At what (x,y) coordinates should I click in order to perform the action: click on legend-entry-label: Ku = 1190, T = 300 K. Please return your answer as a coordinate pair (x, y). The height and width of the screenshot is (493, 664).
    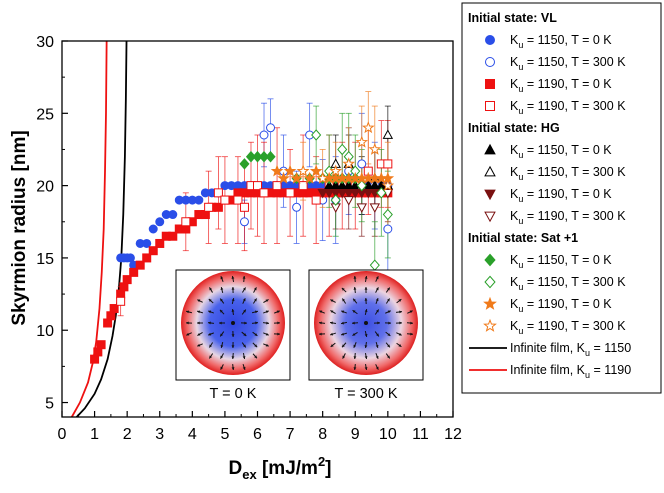
    Looking at the image, I should click on (568, 217).